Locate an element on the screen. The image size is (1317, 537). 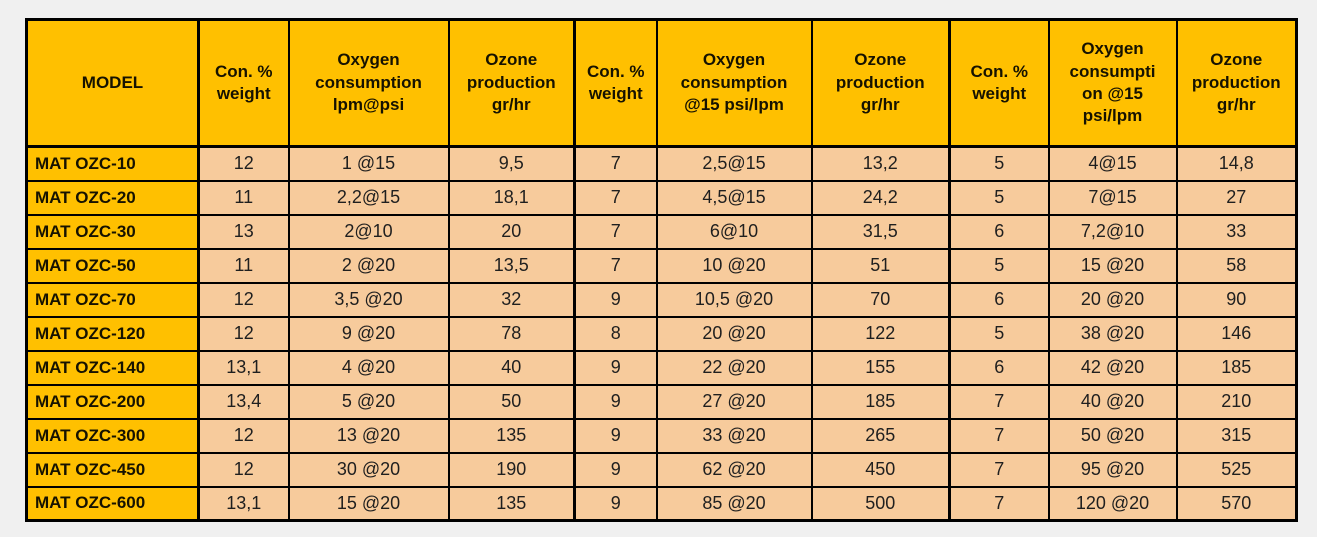
data-cell: 95 @20 is located at coordinates (1112, 469).